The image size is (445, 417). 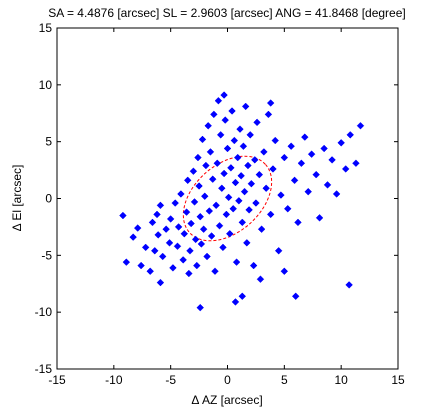 I want to click on y-tick-label: -15, so click(x=44, y=369).